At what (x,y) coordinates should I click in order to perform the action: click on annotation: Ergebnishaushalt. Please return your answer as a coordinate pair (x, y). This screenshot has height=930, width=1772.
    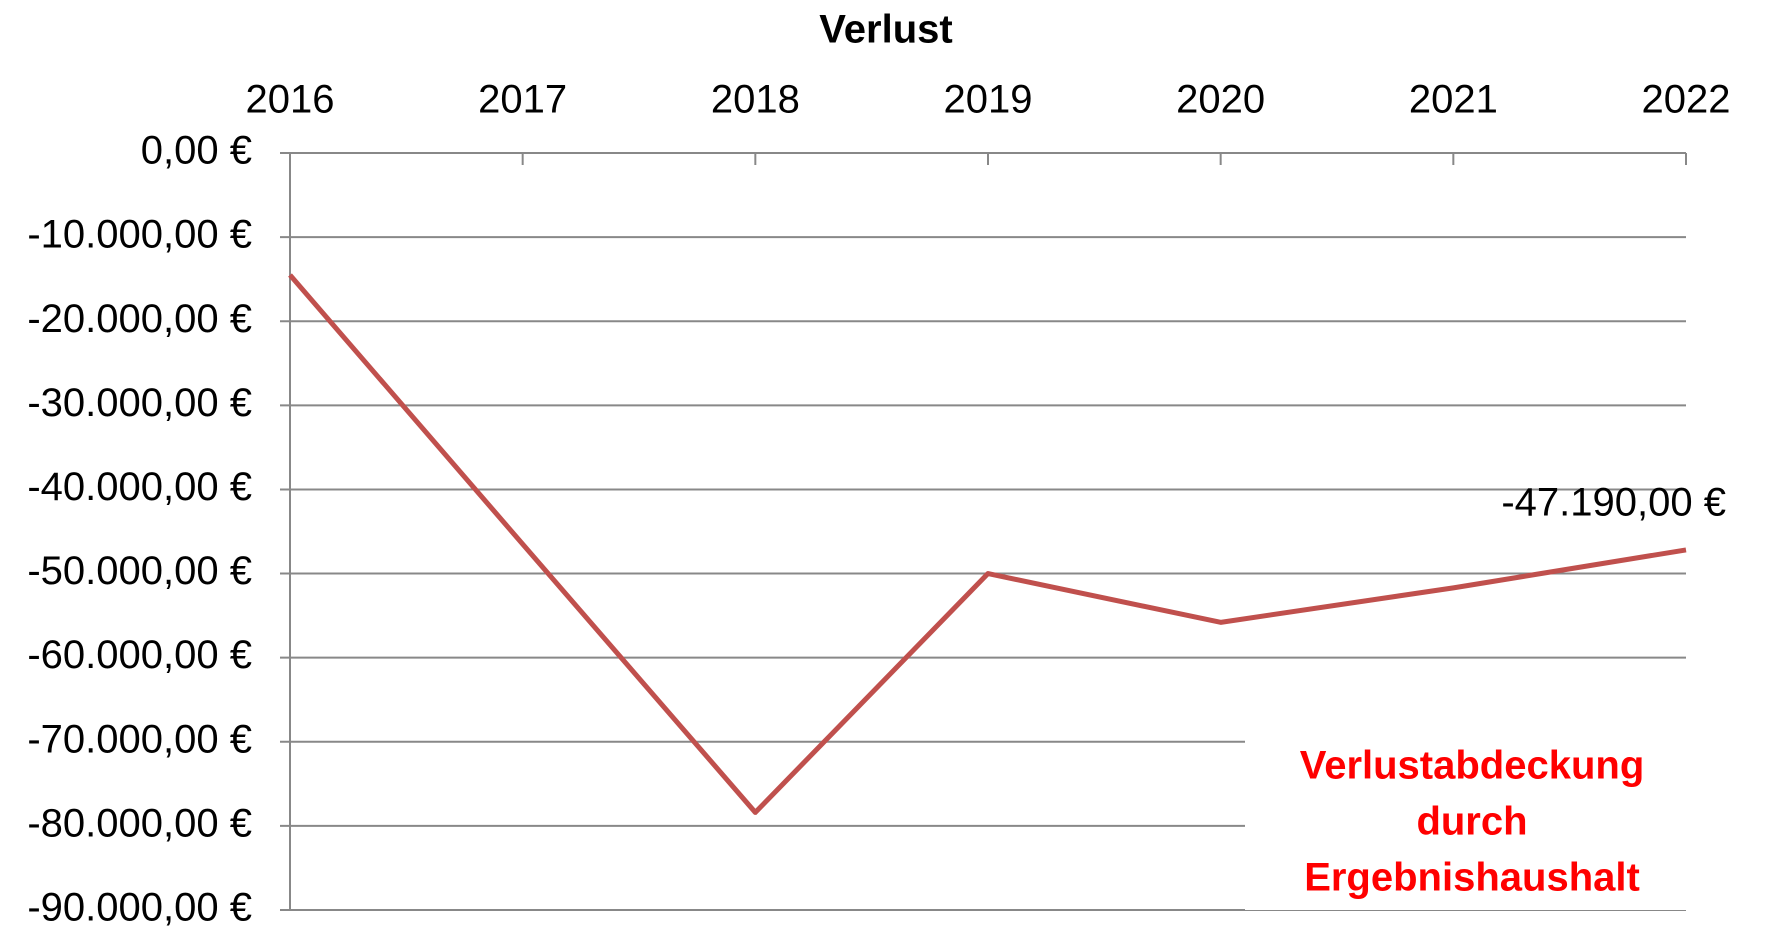
    Looking at the image, I should click on (1472, 878).